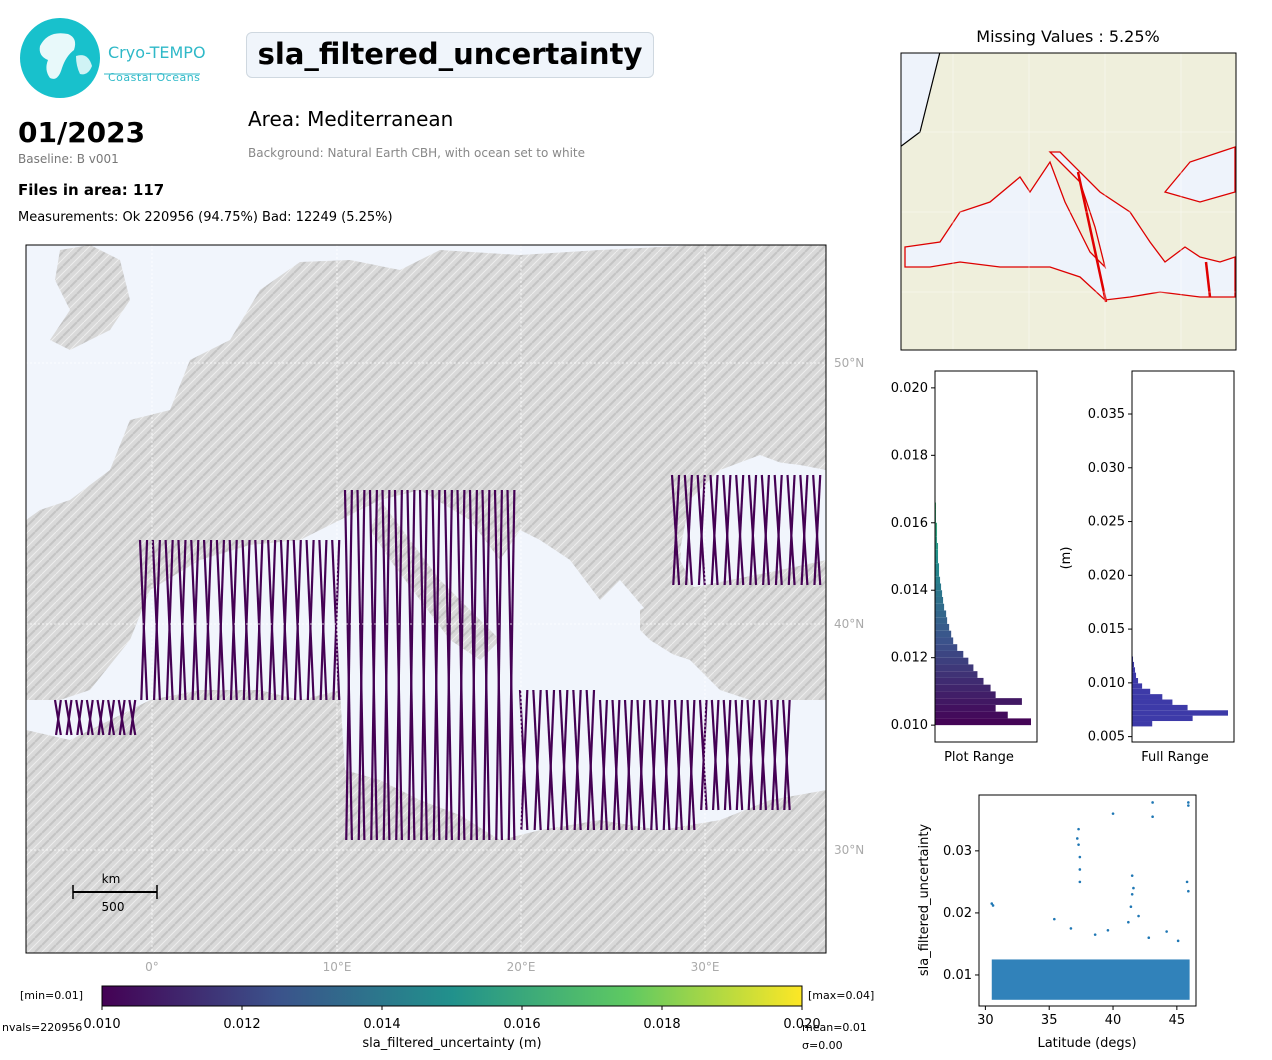 Image resolution: width=1272 pixels, height=1060 pixels. I want to click on missing-values-title: Missing Values : 5.25%, so click(1068, 36).